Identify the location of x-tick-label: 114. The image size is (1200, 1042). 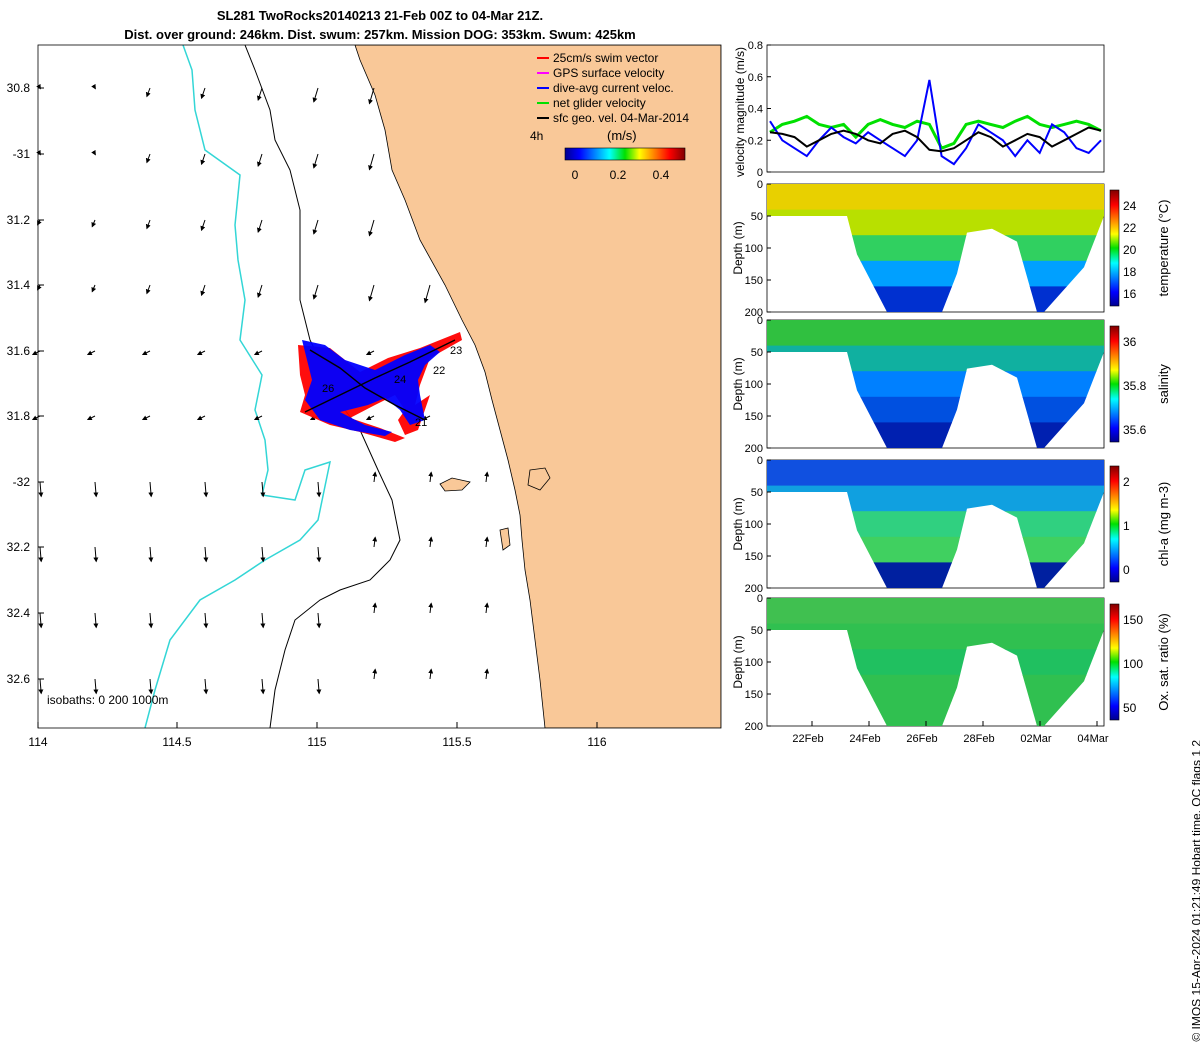
(37, 742).